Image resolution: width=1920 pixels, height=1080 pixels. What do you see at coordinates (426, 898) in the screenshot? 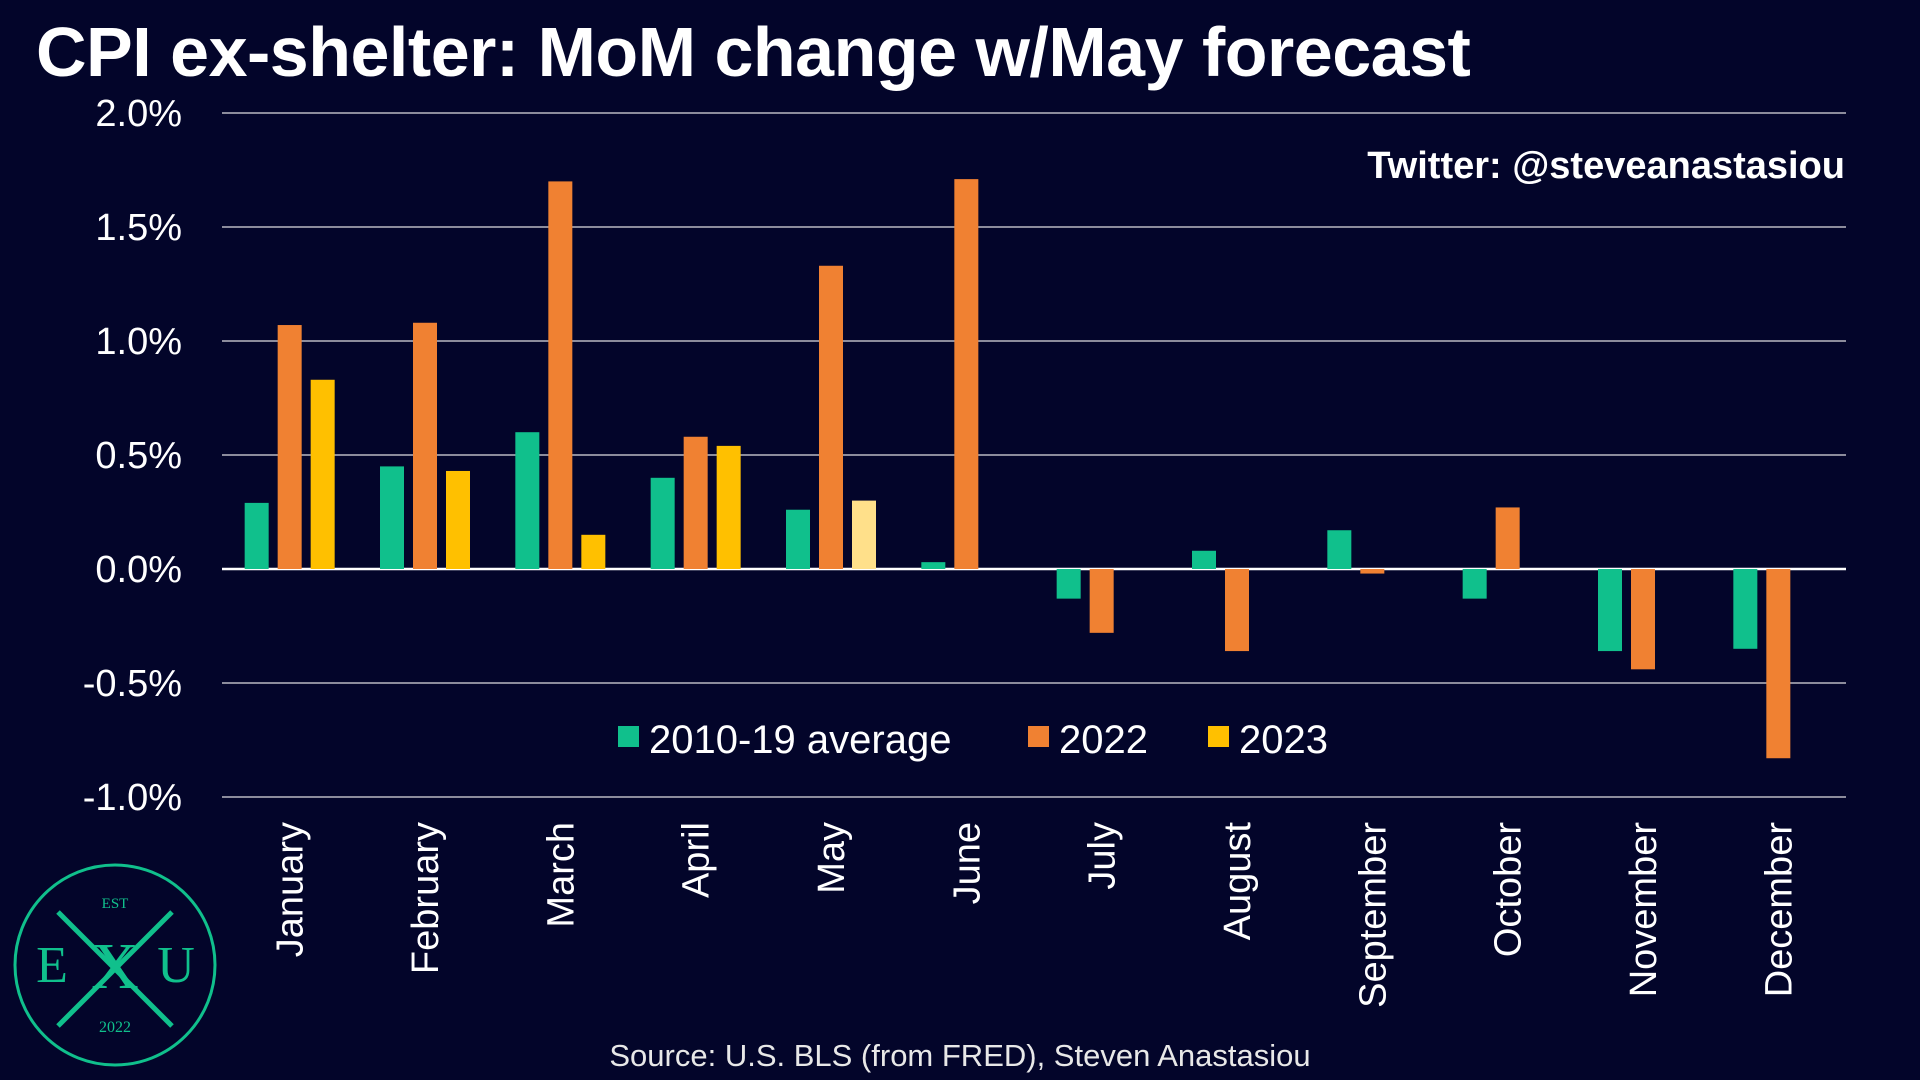
I see `x-tick-label: February` at bounding box center [426, 898].